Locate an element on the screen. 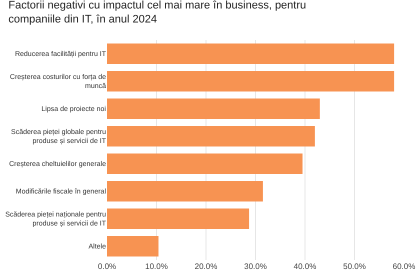 This screenshot has width=420, height=280. x-tick-label: 30.0% is located at coordinates (255, 266).